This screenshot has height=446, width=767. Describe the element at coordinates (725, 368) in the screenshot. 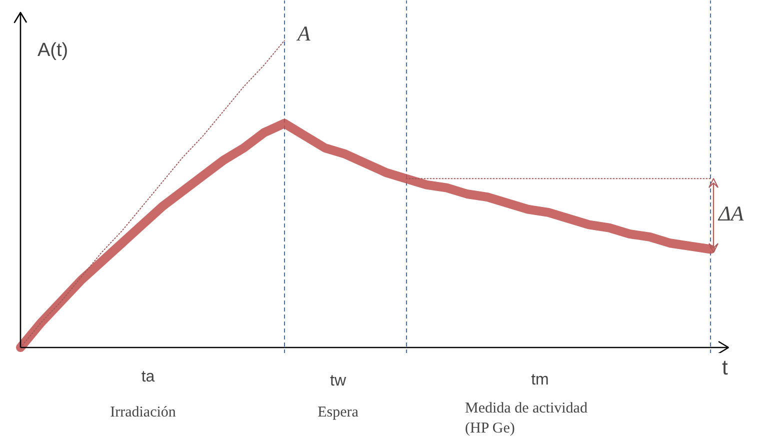

I see `xlabel: t` at that location.